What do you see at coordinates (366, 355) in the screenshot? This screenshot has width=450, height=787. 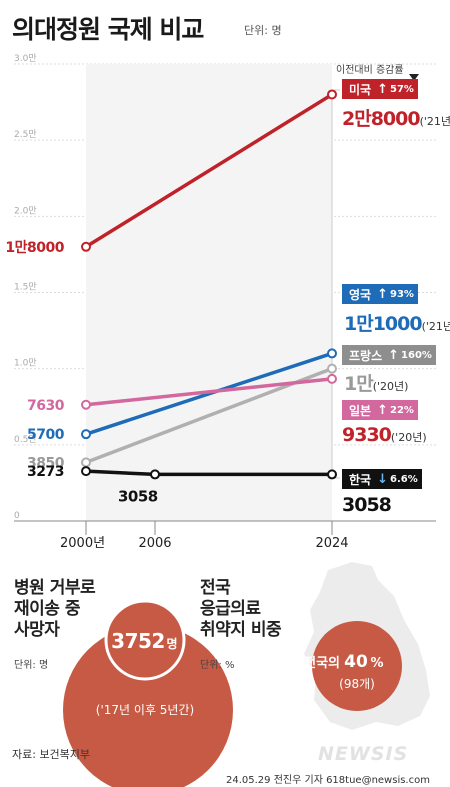 I see `badge-france-name: 프랑스` at bounding box center [366, 355].